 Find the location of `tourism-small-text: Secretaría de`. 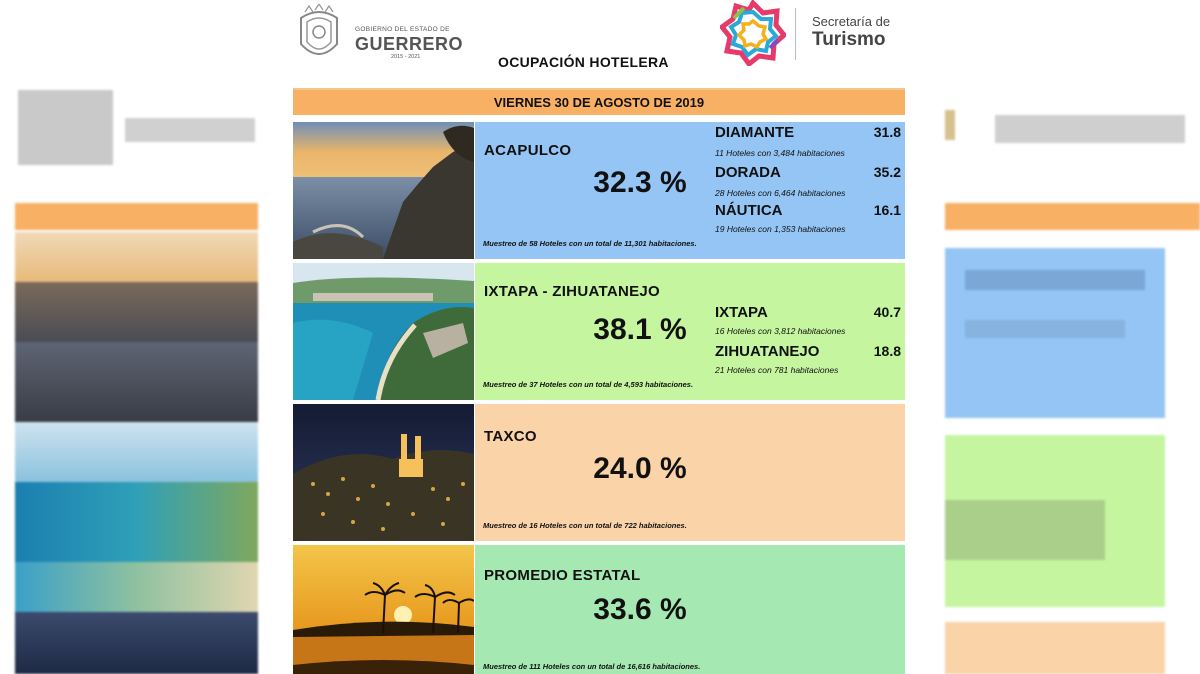

tourism-small-text: Secretaría de is located at coordinates (851, 21).